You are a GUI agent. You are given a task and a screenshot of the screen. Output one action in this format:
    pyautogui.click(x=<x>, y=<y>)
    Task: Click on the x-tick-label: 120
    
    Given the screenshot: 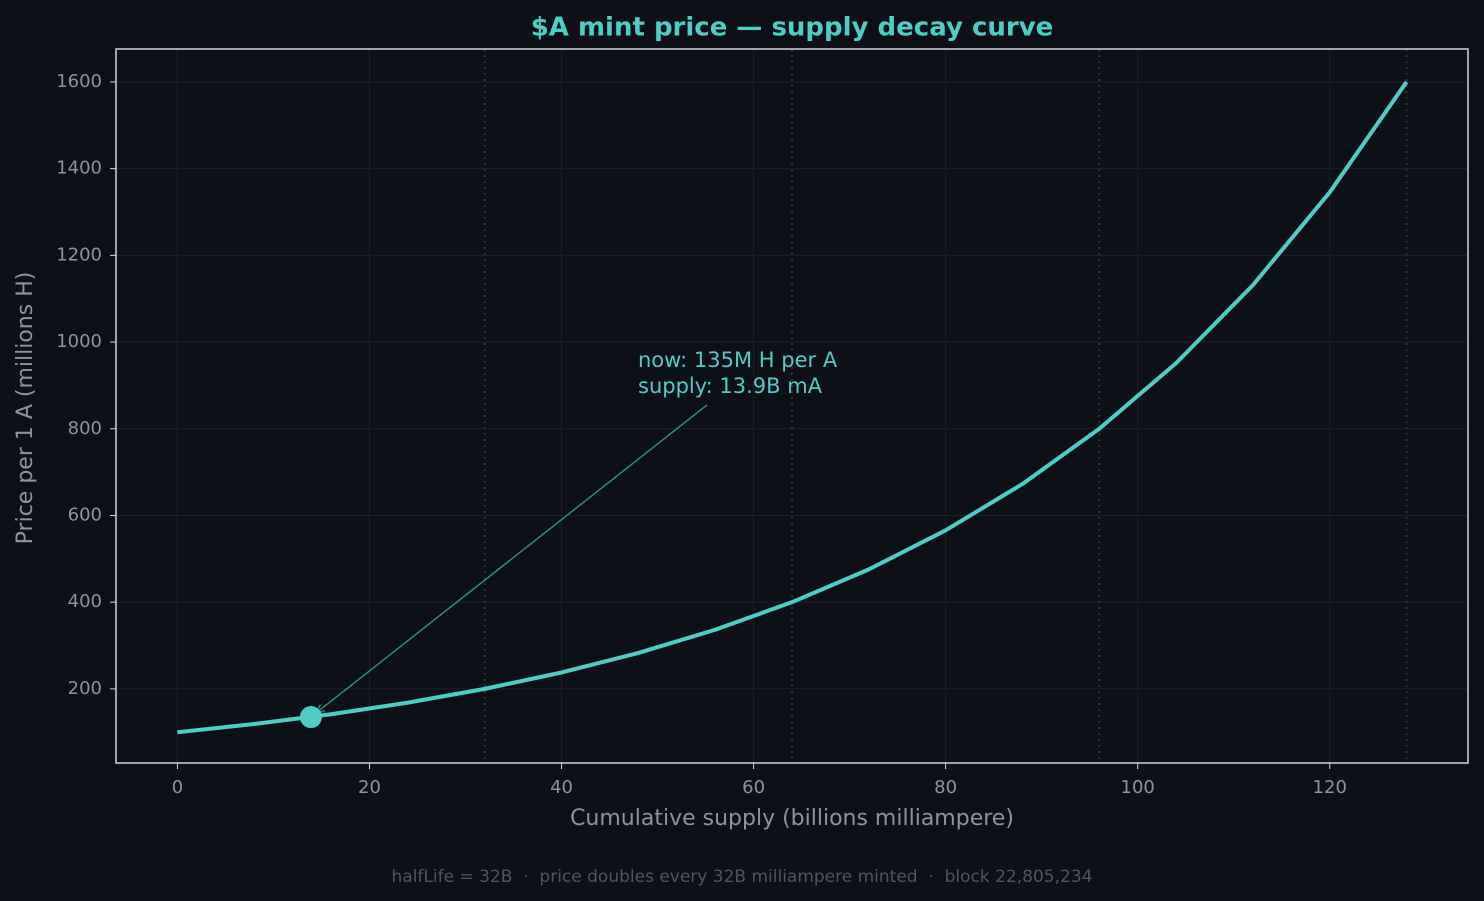 What is the action you would take?
    pyautogui.click(x=1330, y=787)
    